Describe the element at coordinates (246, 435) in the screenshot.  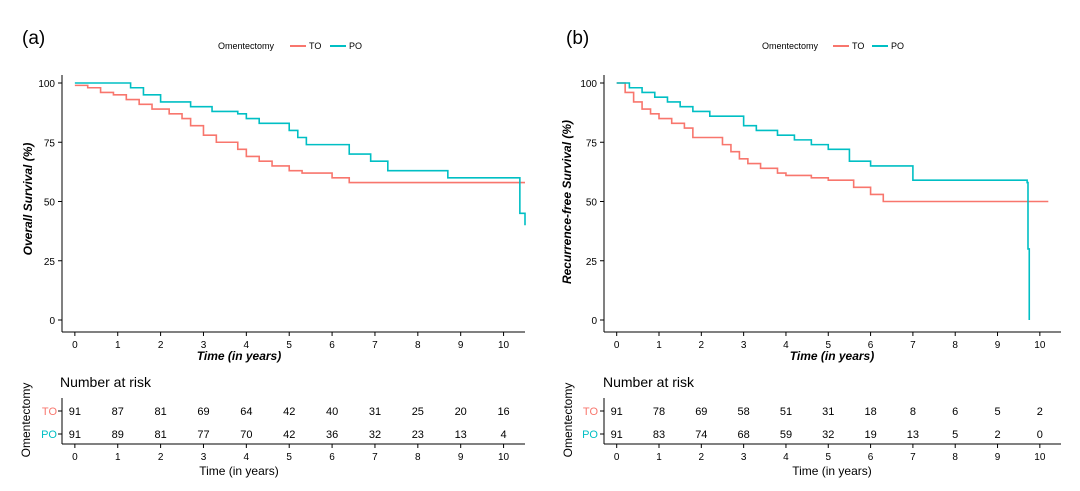
I see `risk-count: 70` at that location.